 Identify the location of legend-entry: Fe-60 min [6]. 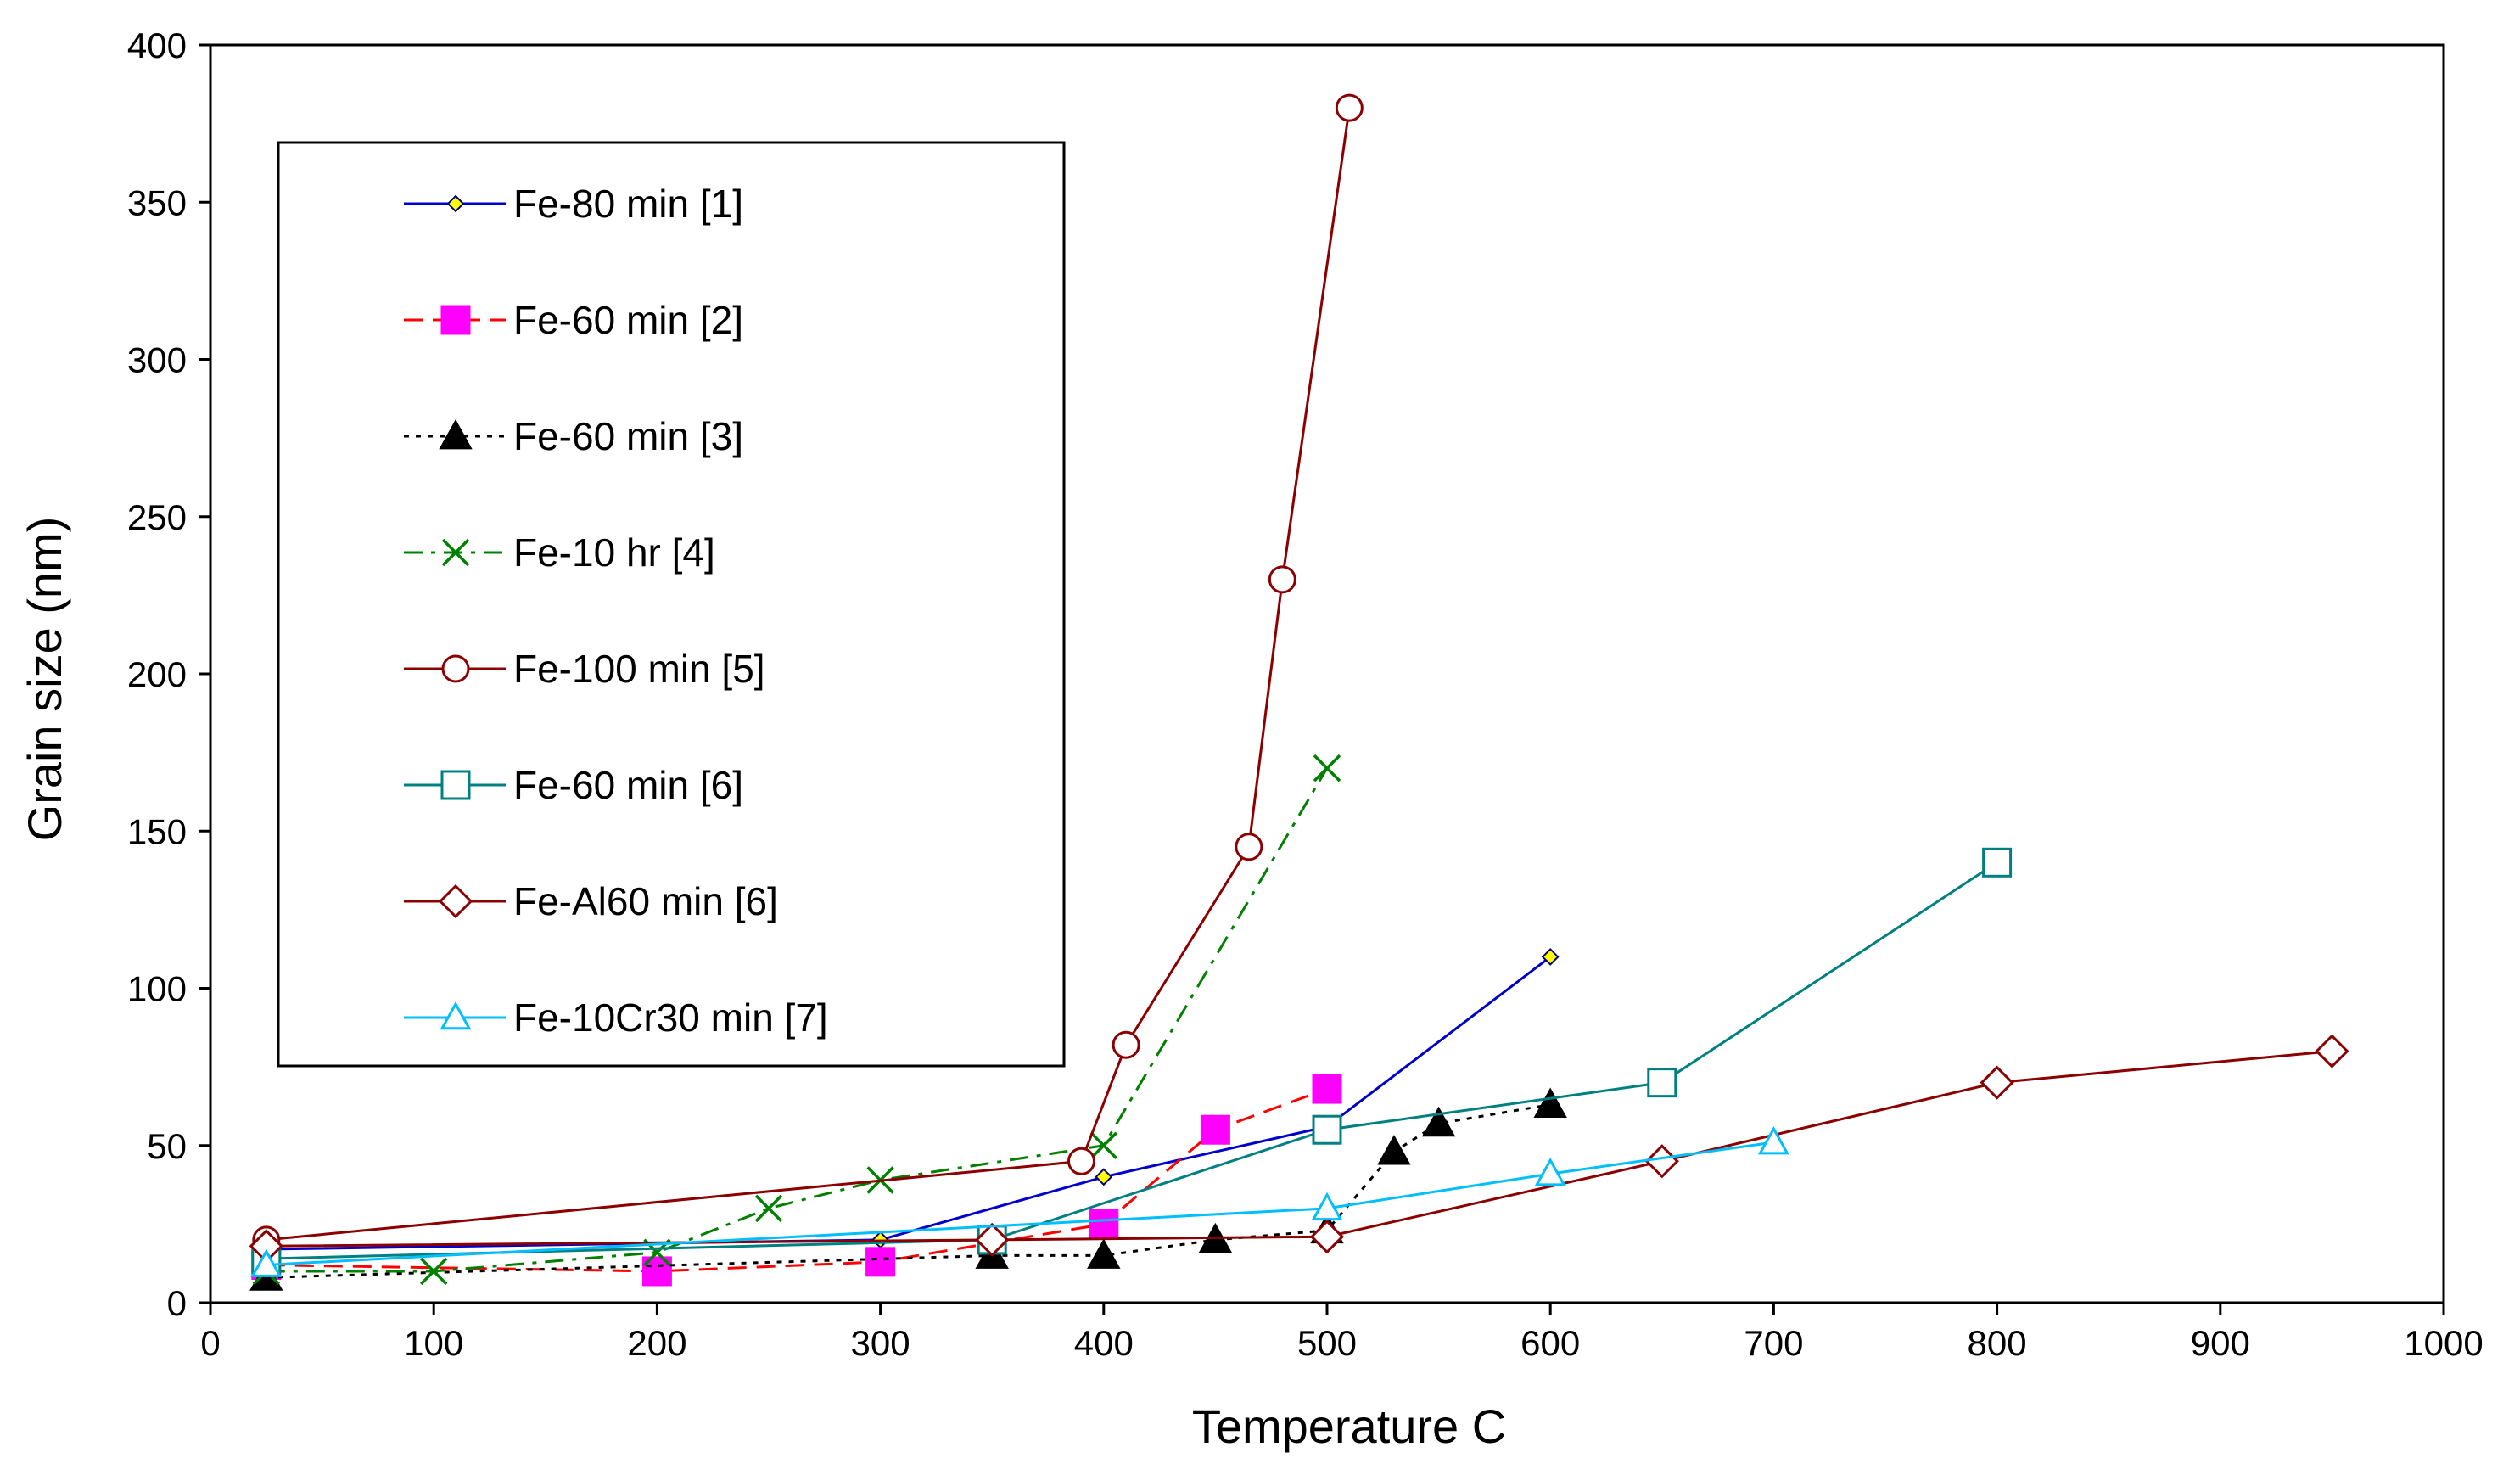
(574, 785).